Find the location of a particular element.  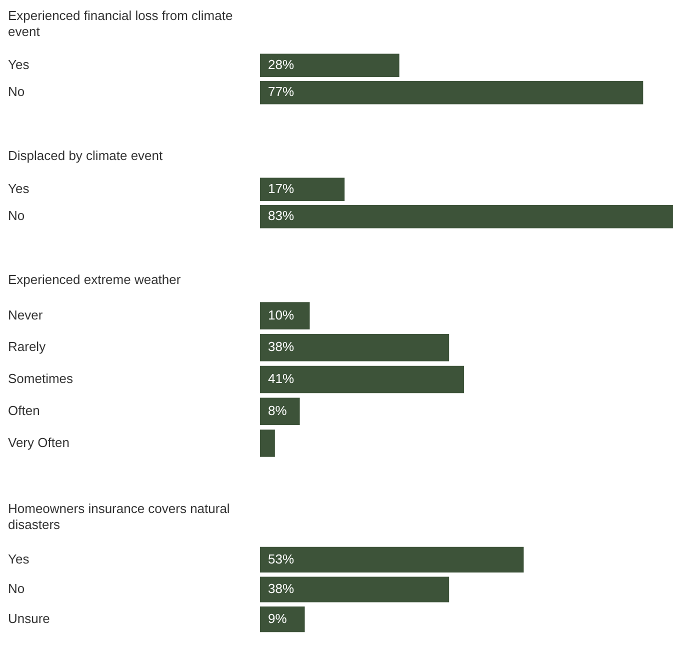

data-label: 28% is located at coordinates (281, 64).